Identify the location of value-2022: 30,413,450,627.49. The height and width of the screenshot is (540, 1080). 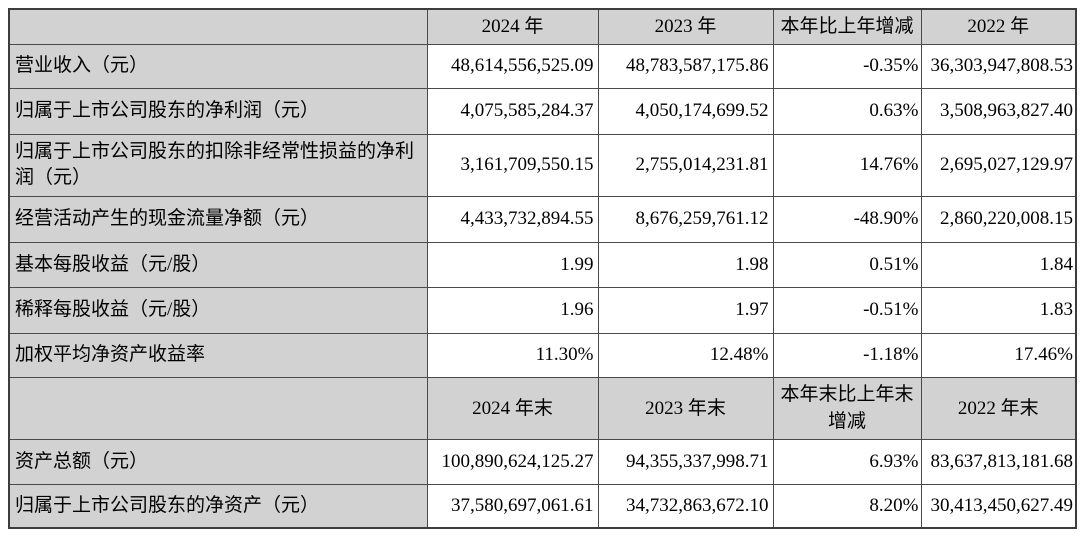
(998, 506).